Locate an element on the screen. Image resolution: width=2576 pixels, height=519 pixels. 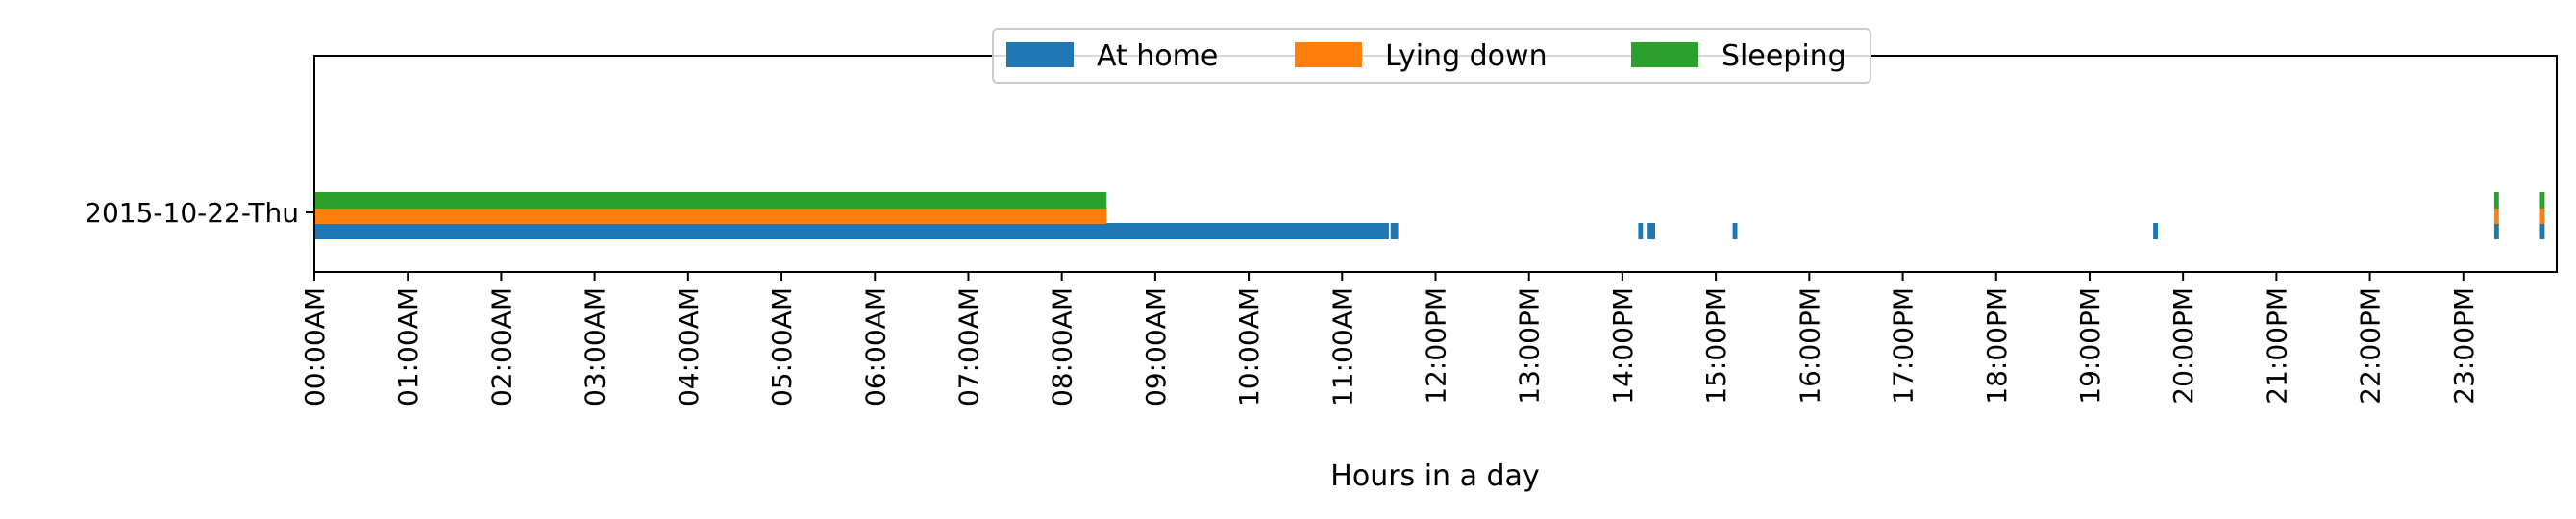
x-tick-label: 00:00AM is located at coordinates (315, 347).